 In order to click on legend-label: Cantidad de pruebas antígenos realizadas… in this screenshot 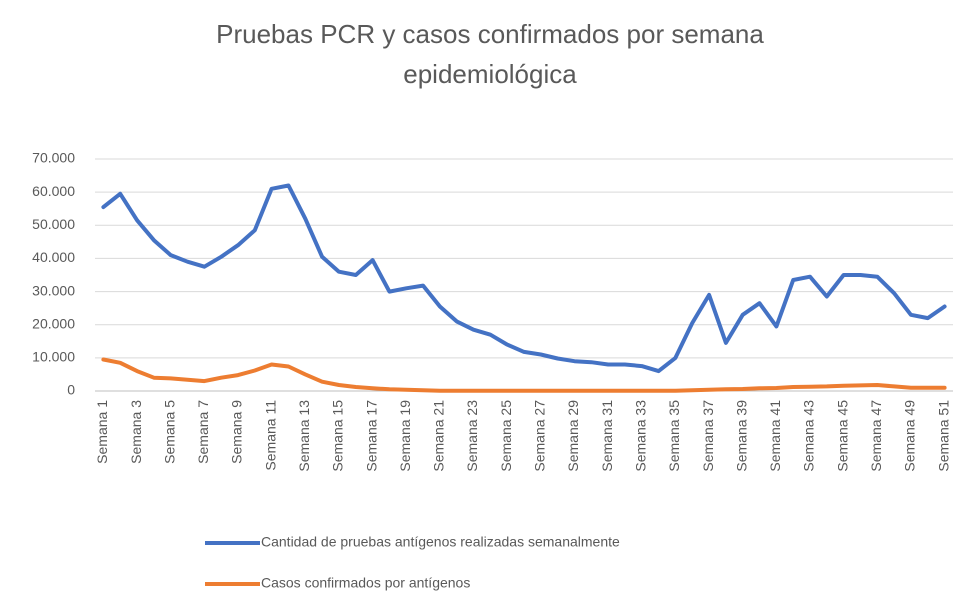, I will do `click(440, 542)`.